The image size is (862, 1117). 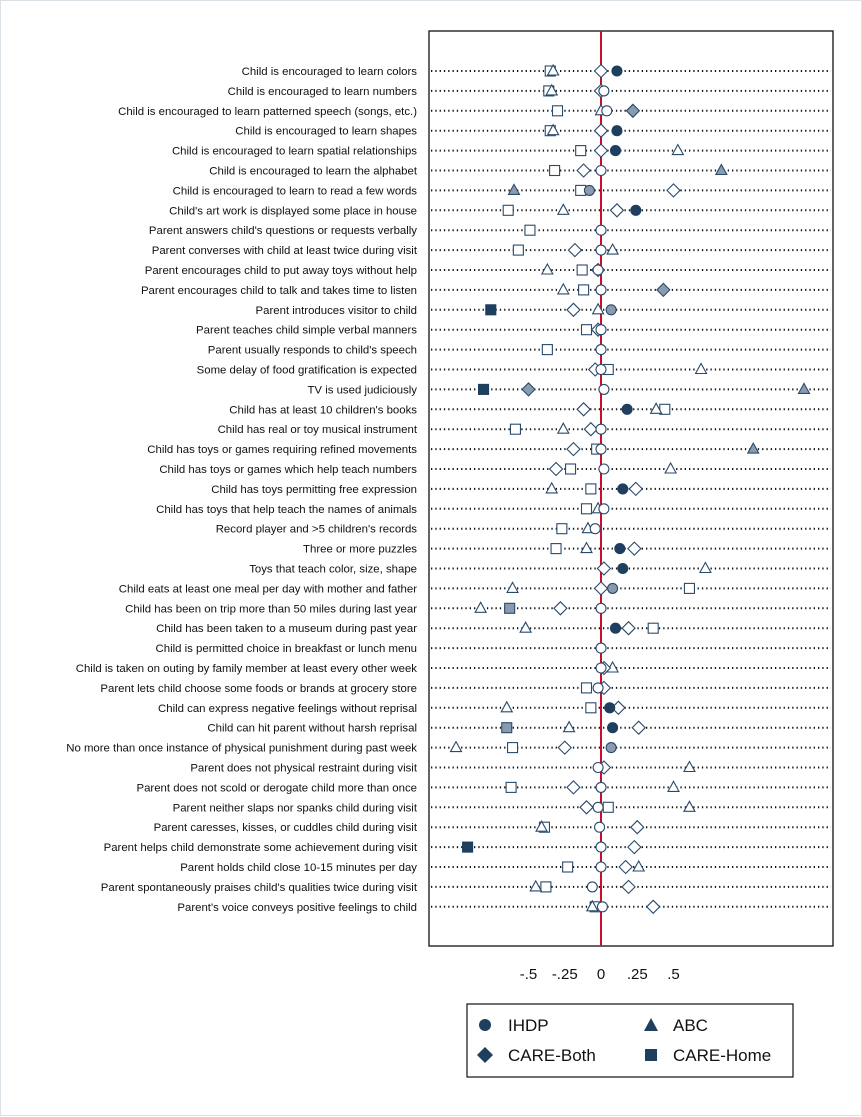 I want to click on row-label: Record player and >5 children's records, so click(x=317, y=530).